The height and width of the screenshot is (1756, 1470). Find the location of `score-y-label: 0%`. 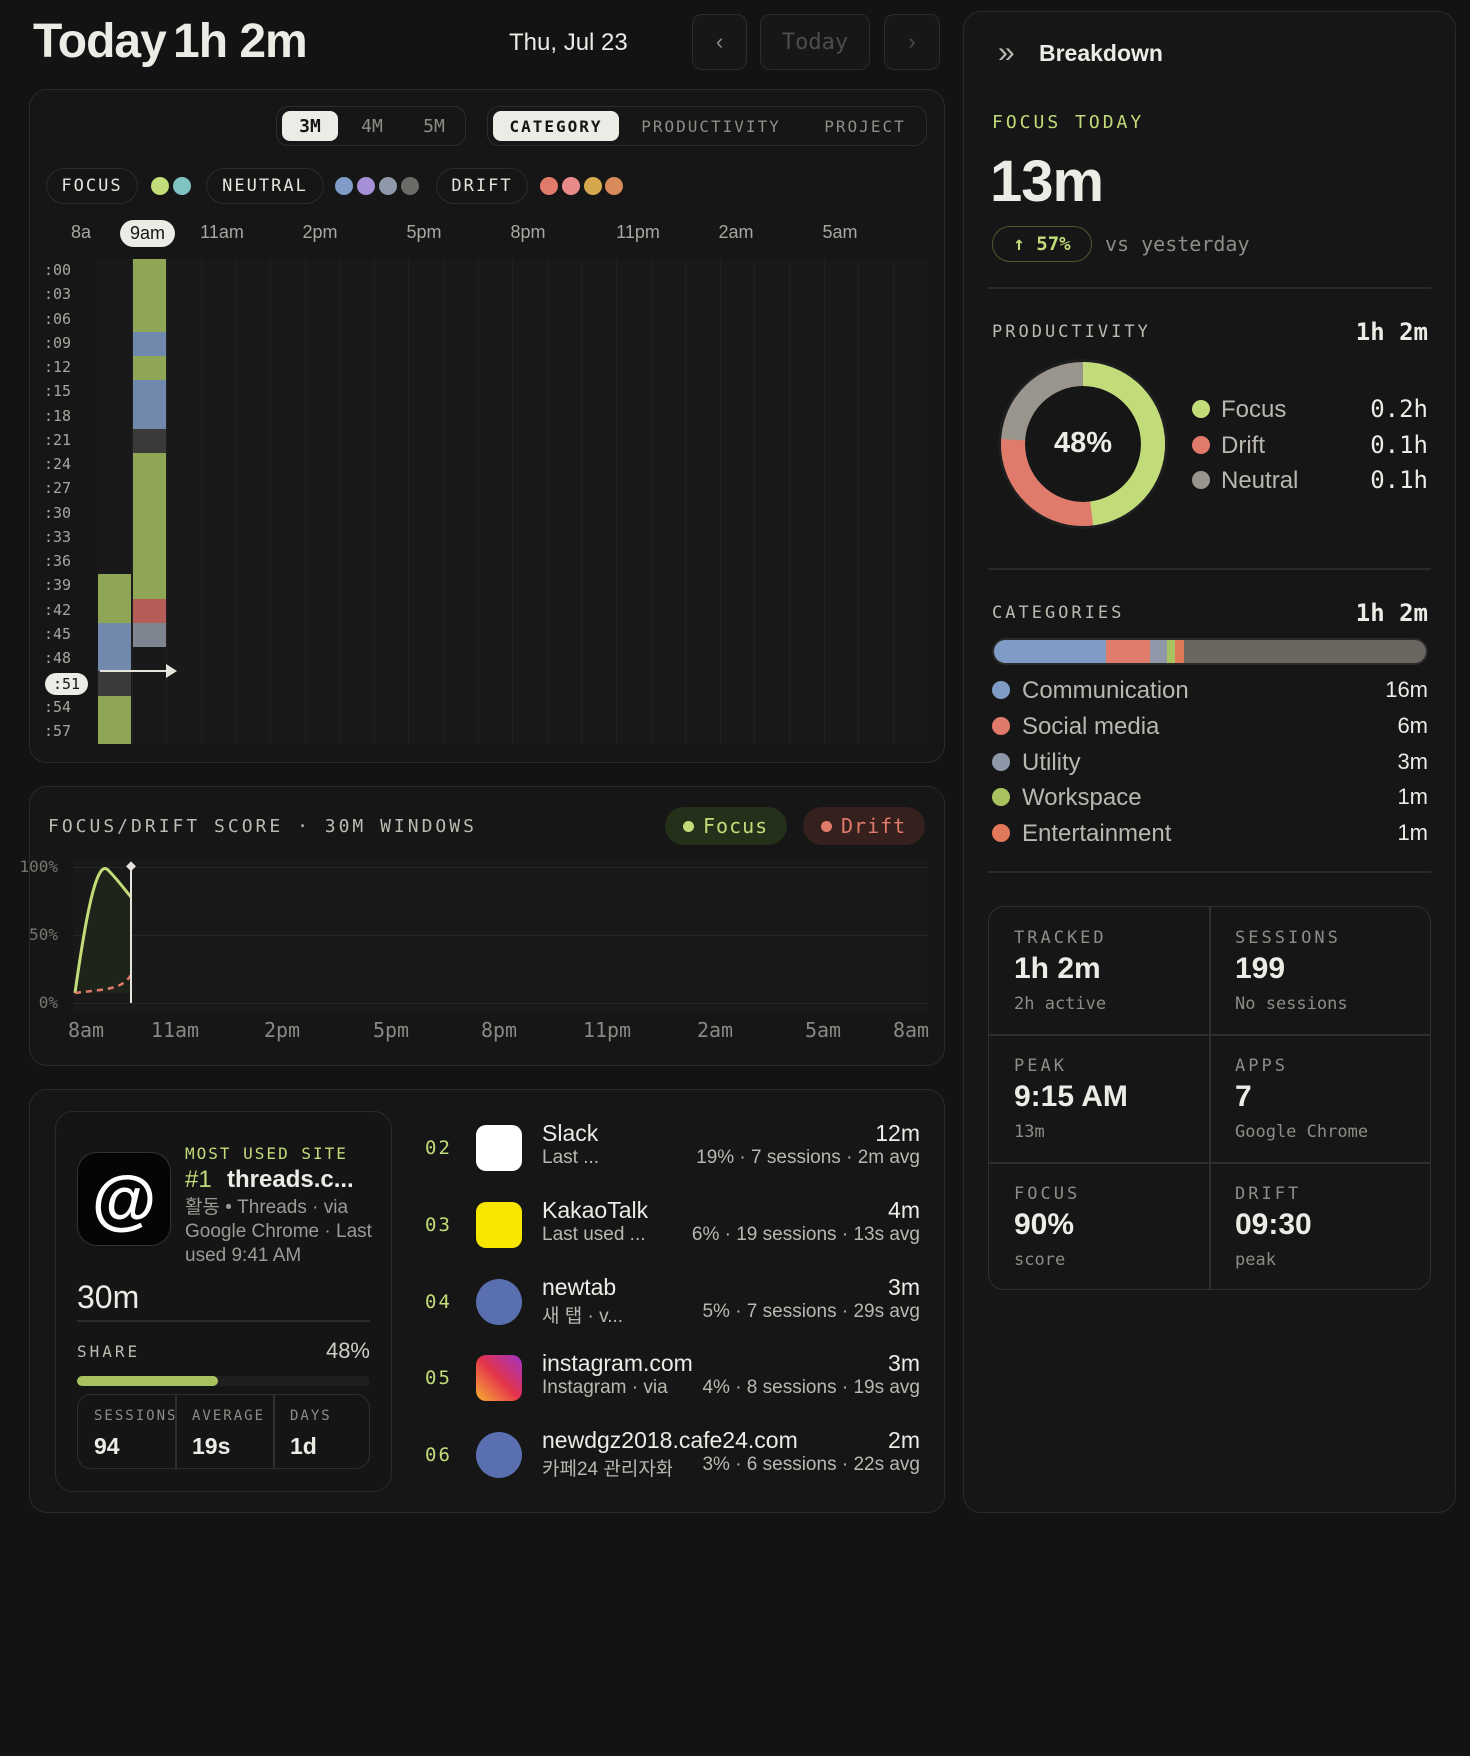

score-y-label: 0% is located at coordinates (48, 1002).